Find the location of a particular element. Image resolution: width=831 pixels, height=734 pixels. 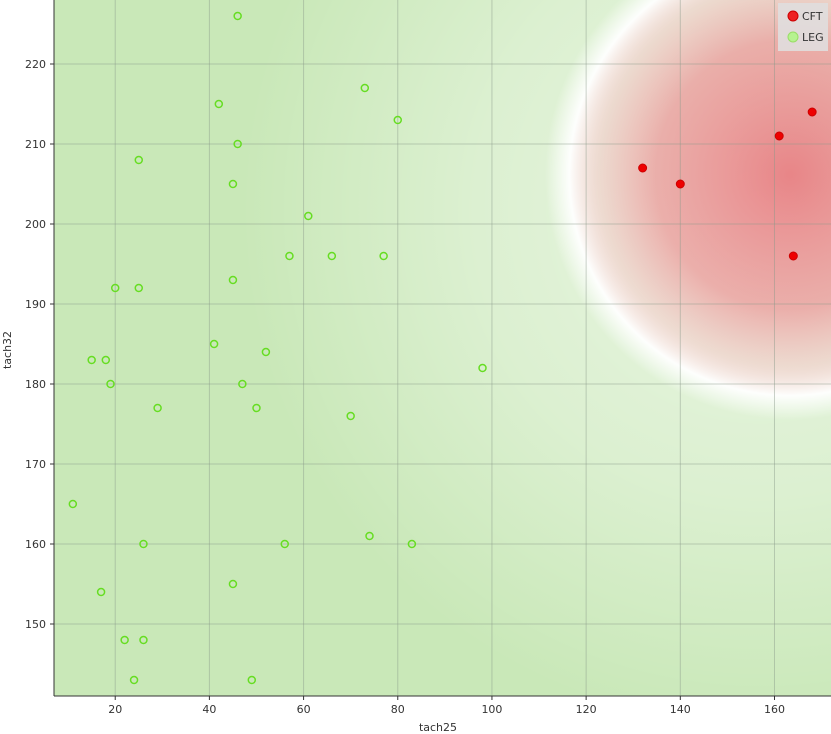

x-tick-label: 20 is located at coordinates (115, 709).